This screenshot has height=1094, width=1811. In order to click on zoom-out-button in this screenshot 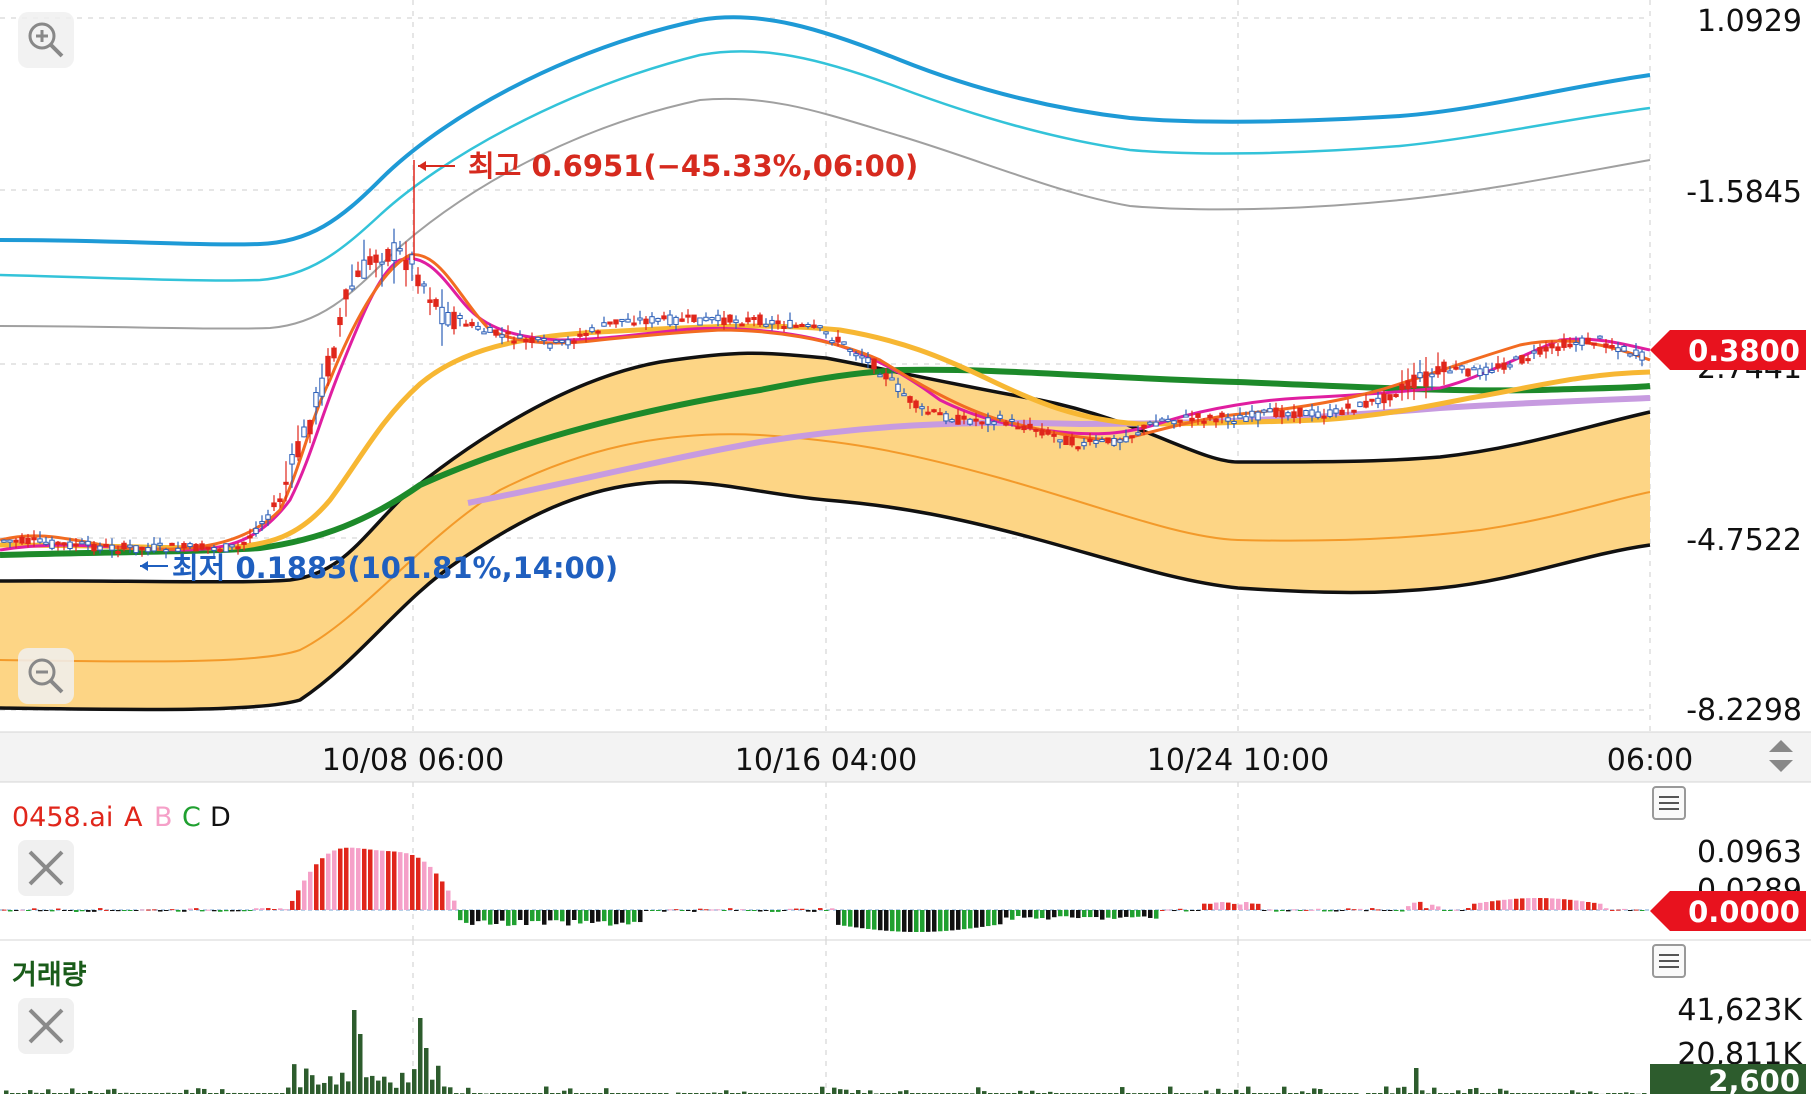, I will do `click(46, 676)`.